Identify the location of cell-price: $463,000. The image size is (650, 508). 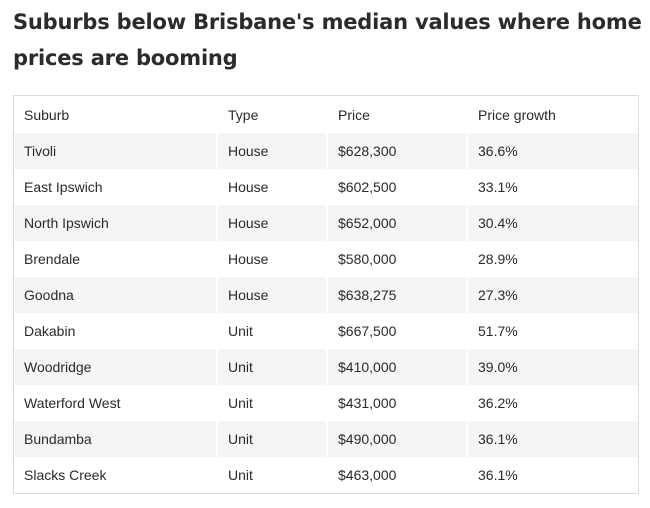
(396, 475).